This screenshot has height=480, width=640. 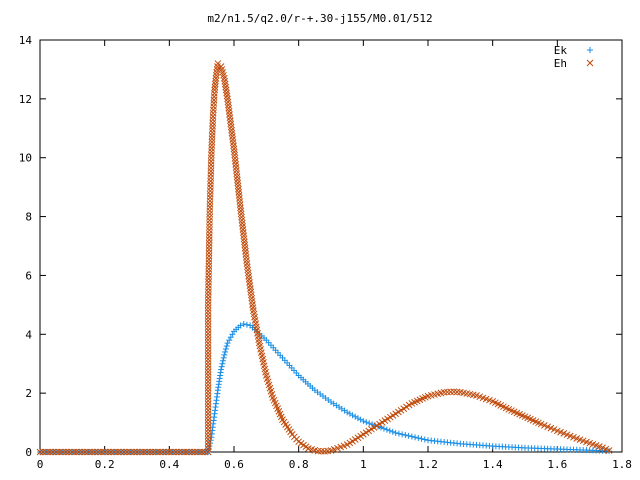 I want to click on x-tick-label: 1.6, so click(x=557, y=464).